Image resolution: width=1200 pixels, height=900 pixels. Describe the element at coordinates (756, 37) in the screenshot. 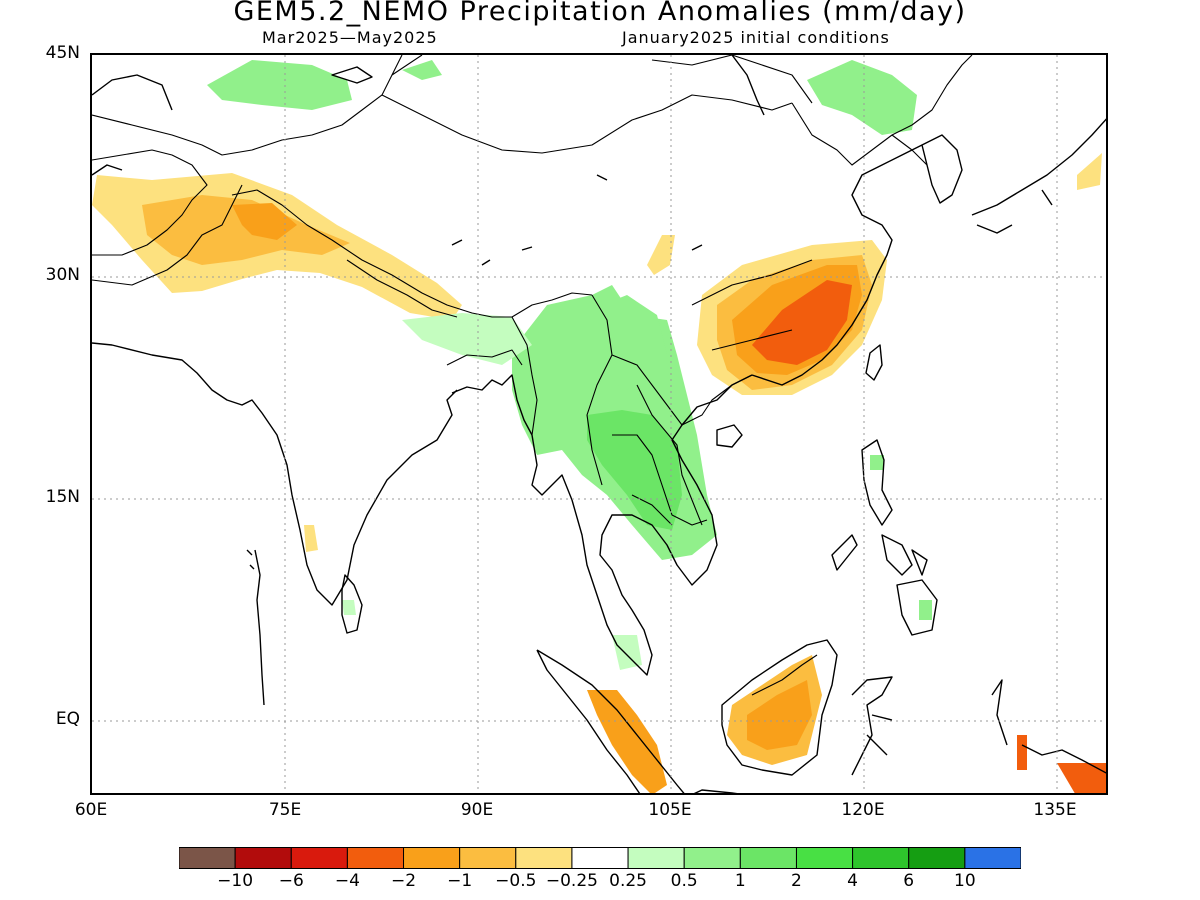

I see `initial-conditions: January2025 initial conditions` at that location.